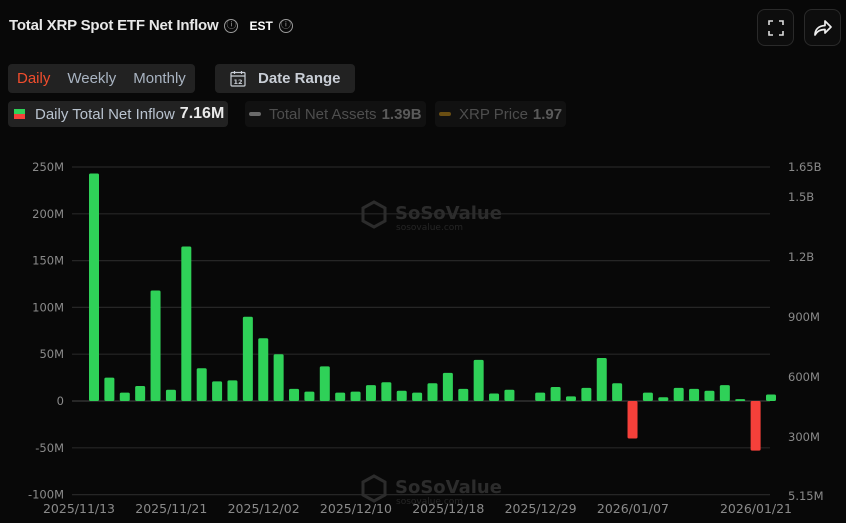  What do you see at coordinates (92, 78) in the screenshot?
I see `tab-weekly: Weekly` at bounding box center [92, 78].